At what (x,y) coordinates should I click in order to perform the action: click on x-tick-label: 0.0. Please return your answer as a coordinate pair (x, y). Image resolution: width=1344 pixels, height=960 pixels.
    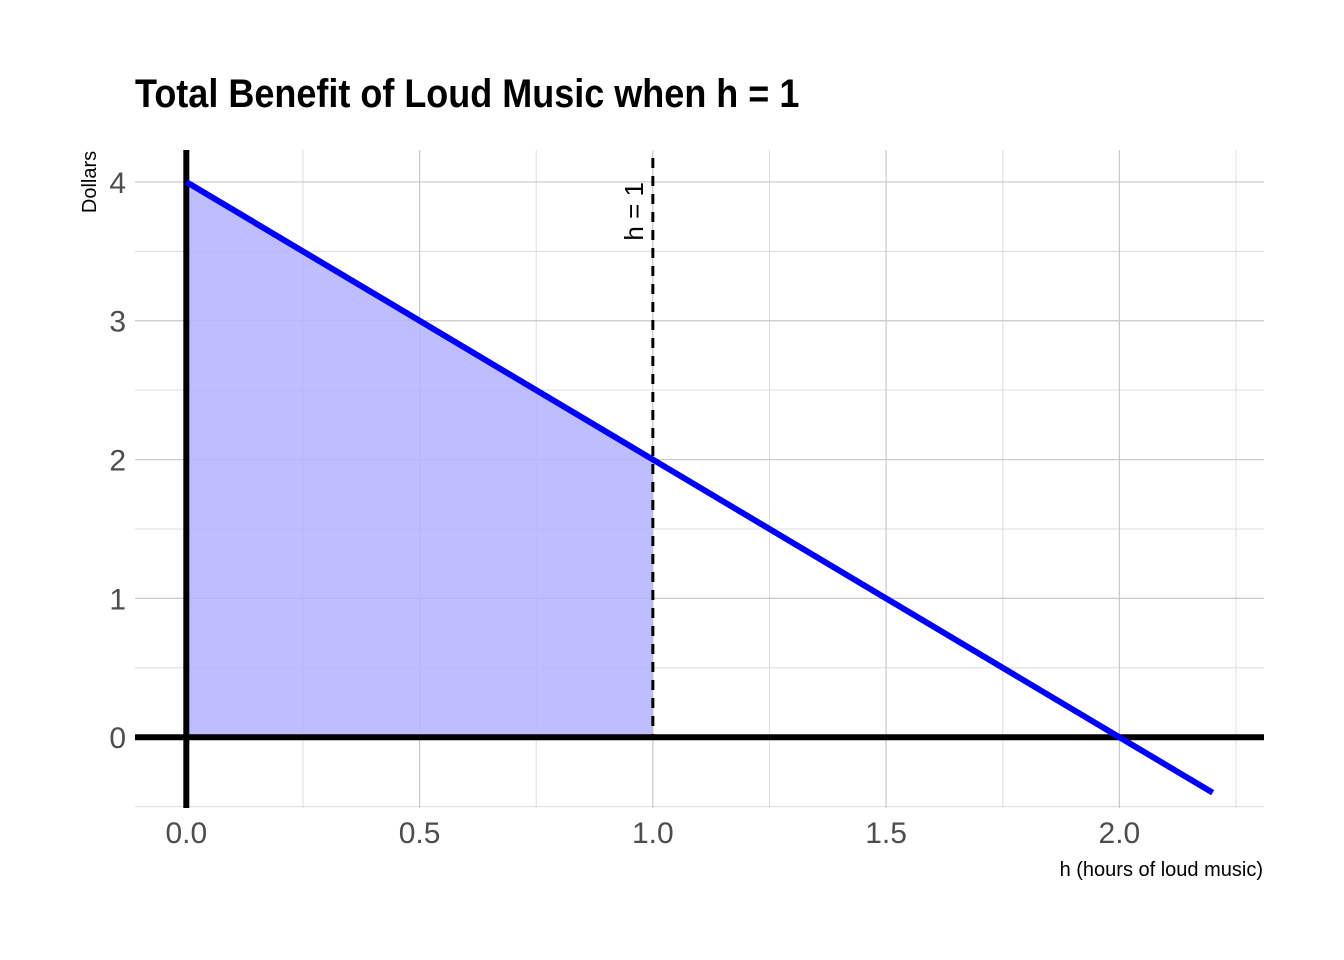
    Looking at the image, I should click on (186, 833).